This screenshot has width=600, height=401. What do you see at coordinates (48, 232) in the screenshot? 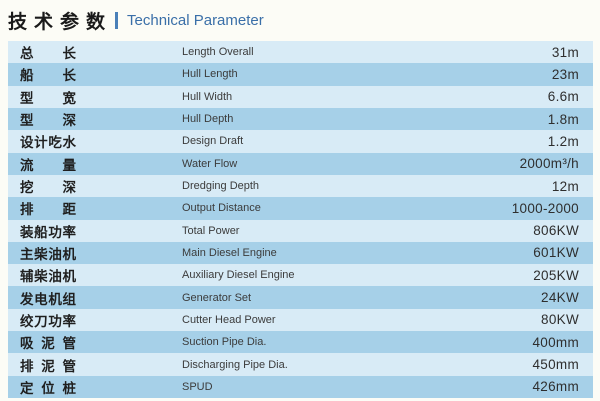
I see `param-name-zh: 装船功率` at bounding box center [48, 232].